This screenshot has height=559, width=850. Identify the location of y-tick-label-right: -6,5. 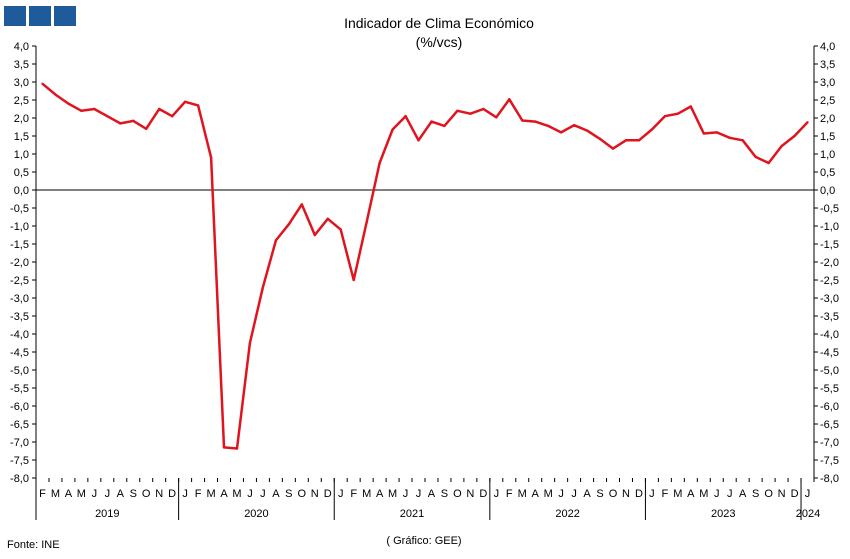
(829, 425).